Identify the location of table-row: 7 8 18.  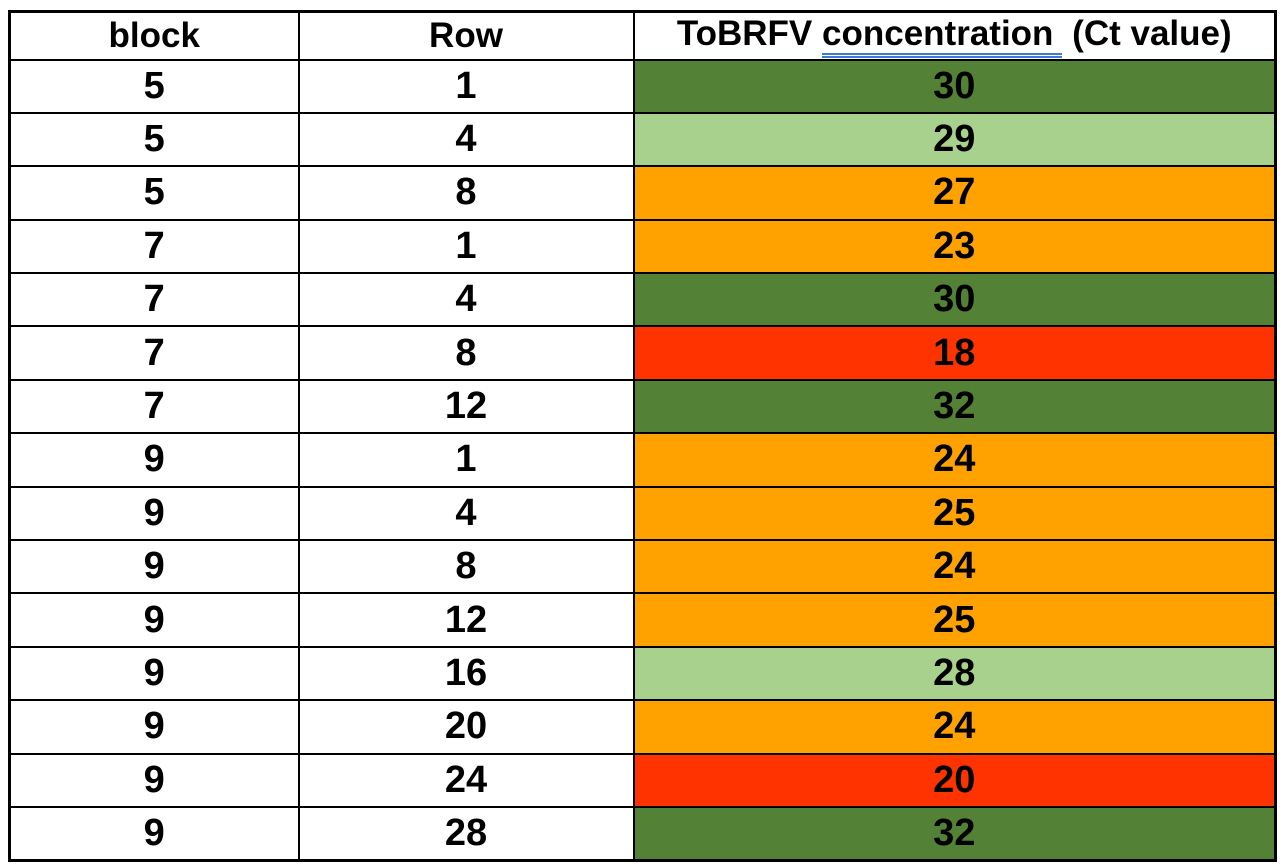
(642, 353).